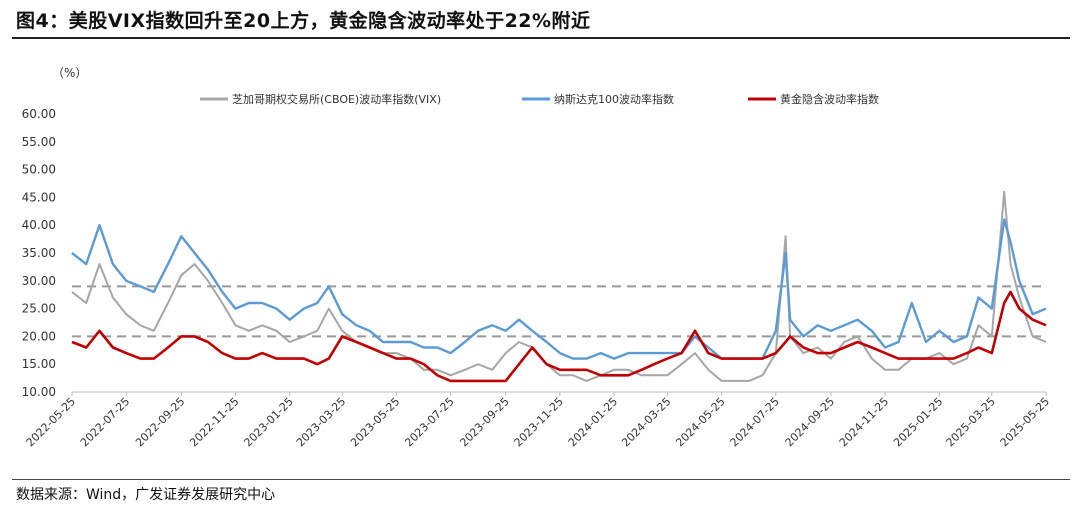 The image size is (1080, 515). What do you see at coordinates (484, 422) in the screenshot?
I see `x-tick-label: 2023-09-25` at bounding box center [484, 422].